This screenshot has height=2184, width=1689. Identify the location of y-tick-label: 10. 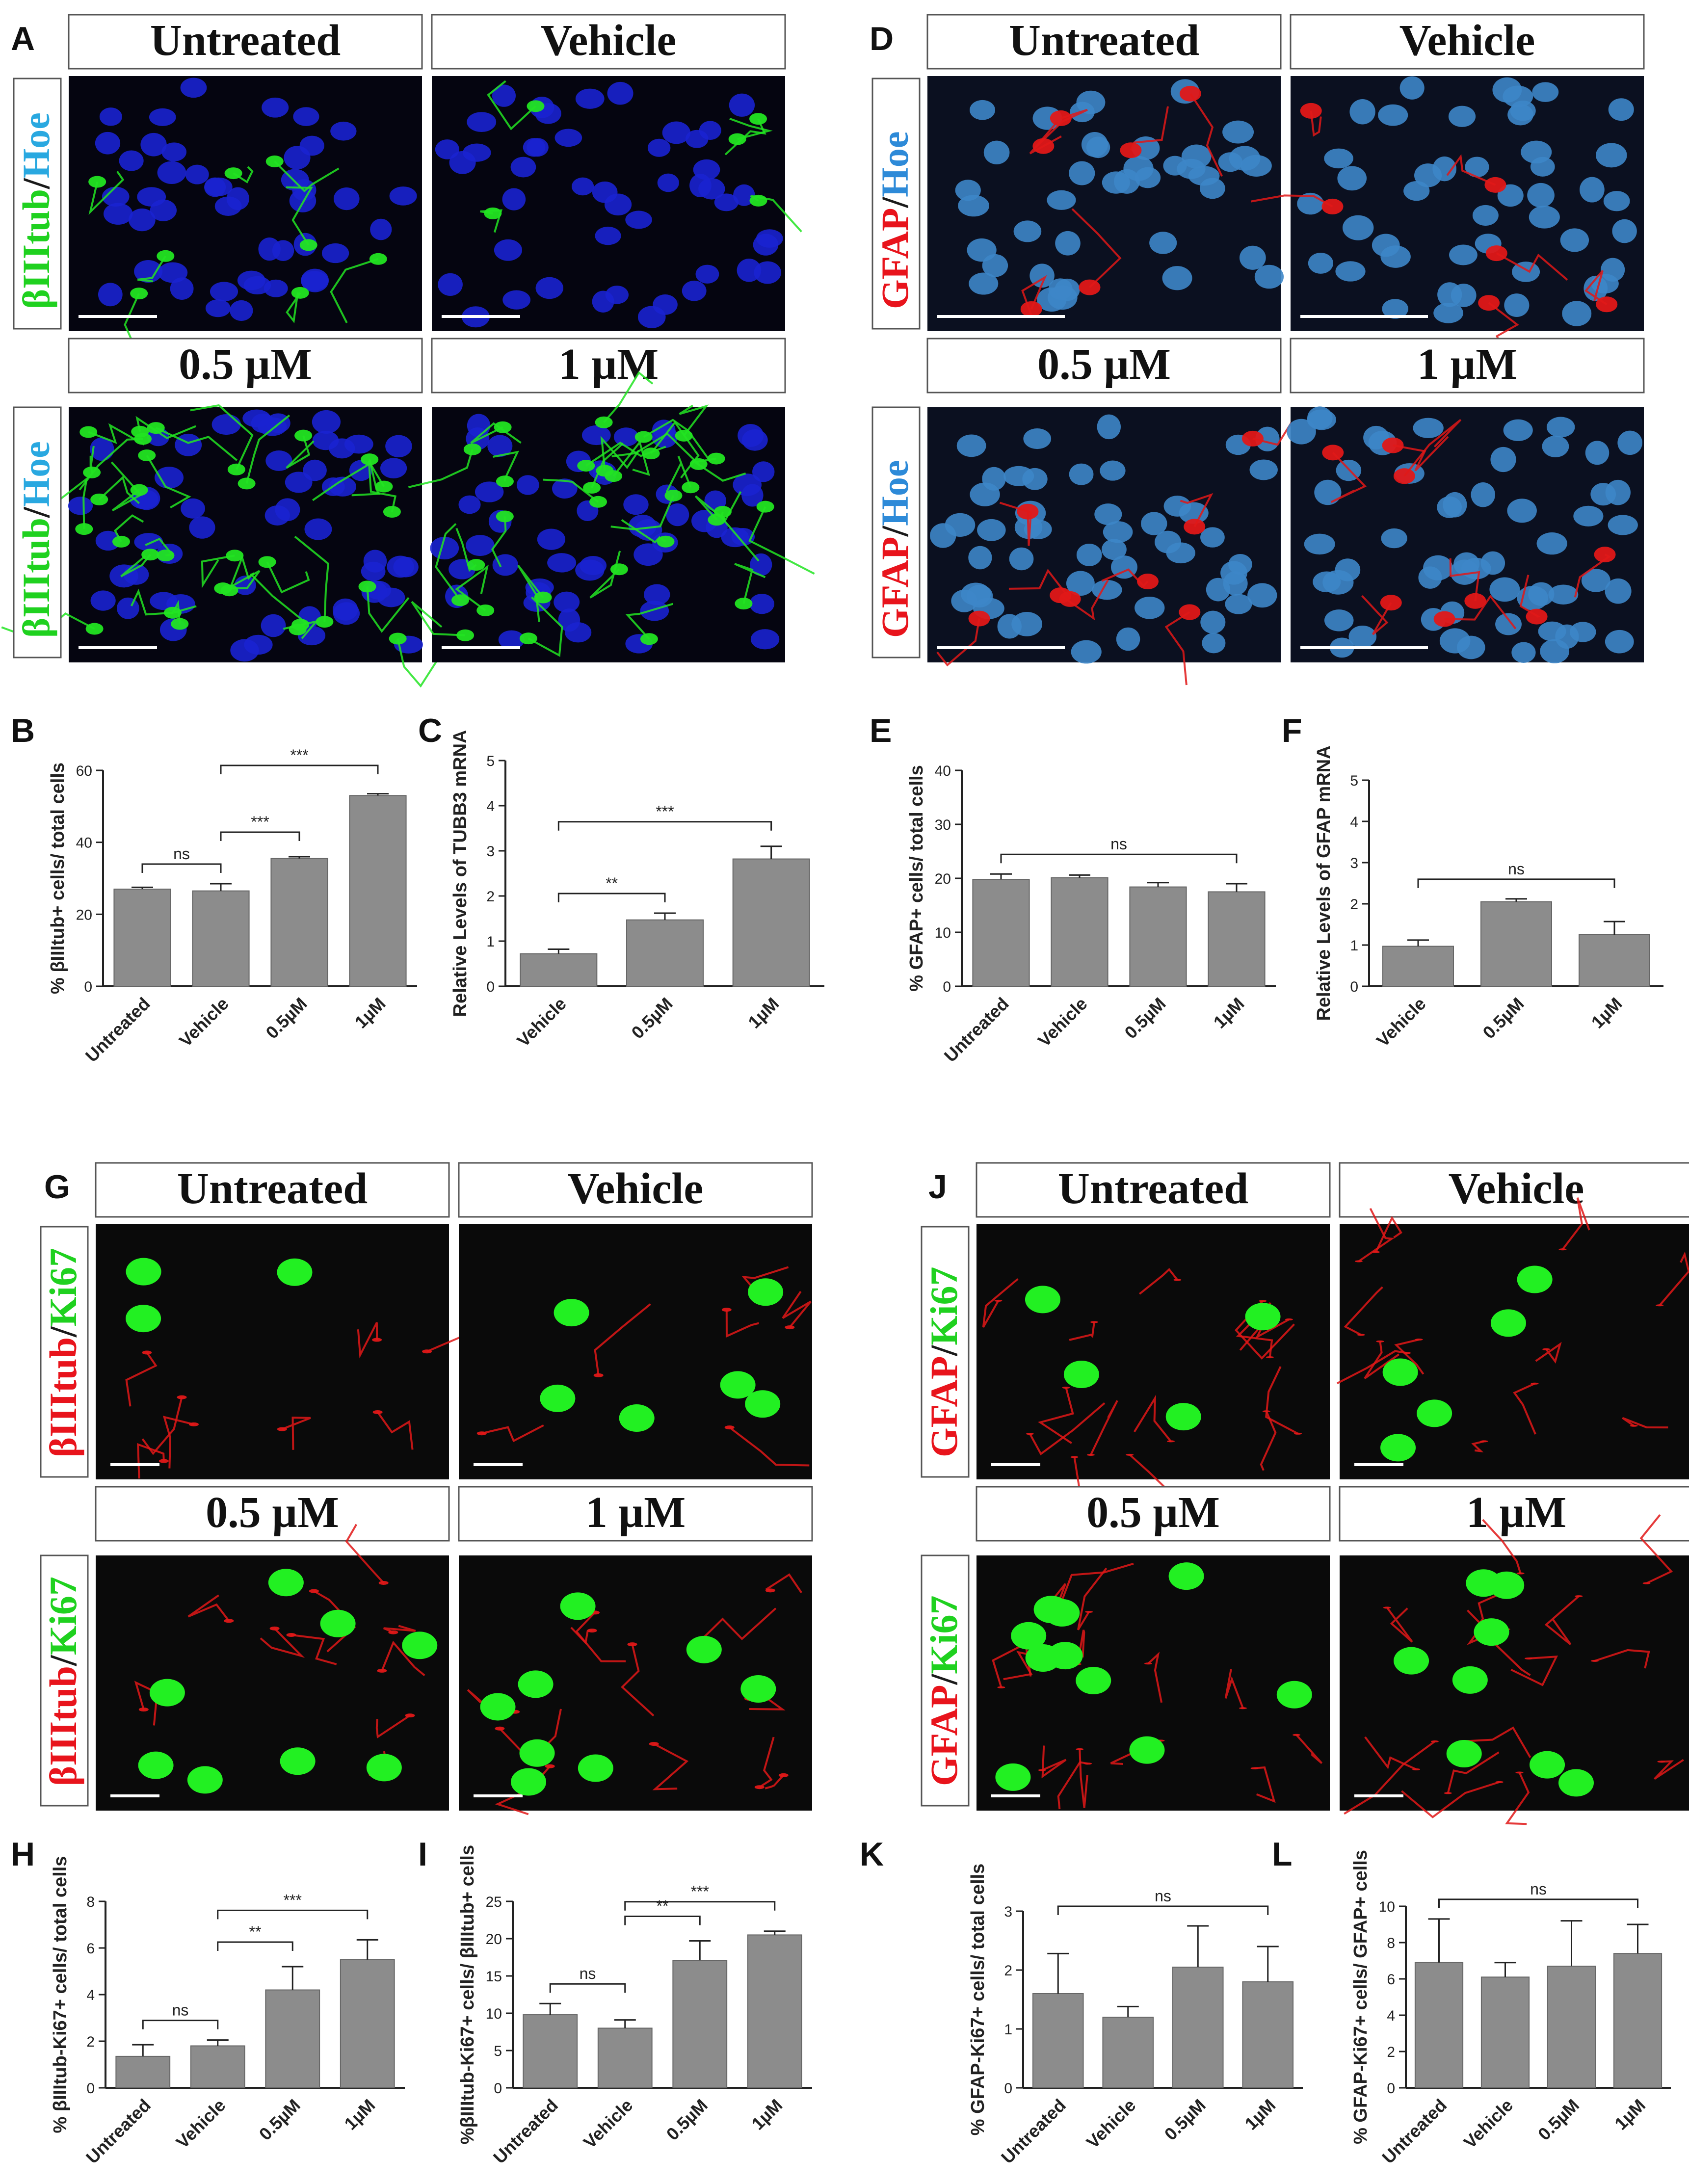
(1387, 1907).